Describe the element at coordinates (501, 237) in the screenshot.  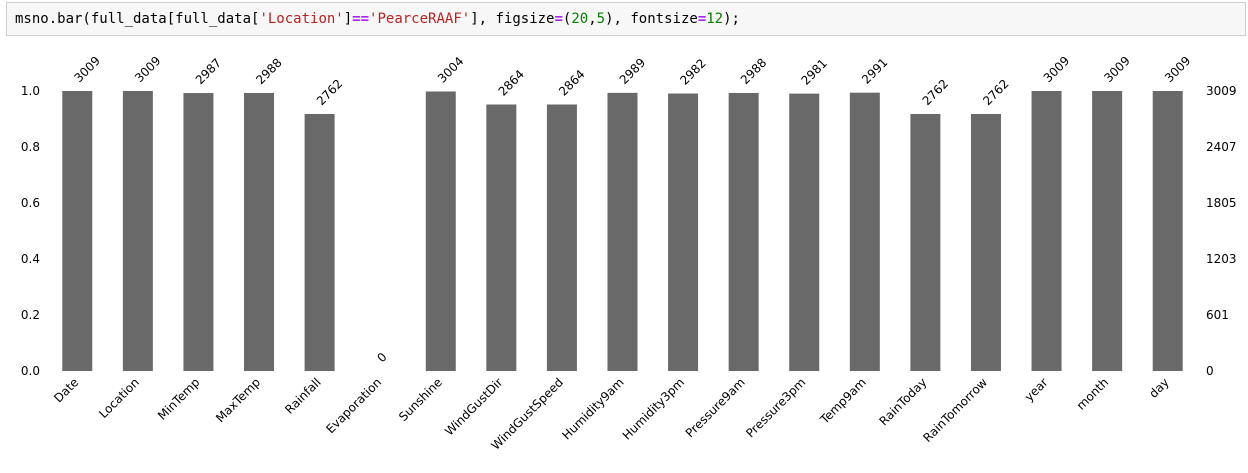
I see `bar-WindGustDir` at that location.